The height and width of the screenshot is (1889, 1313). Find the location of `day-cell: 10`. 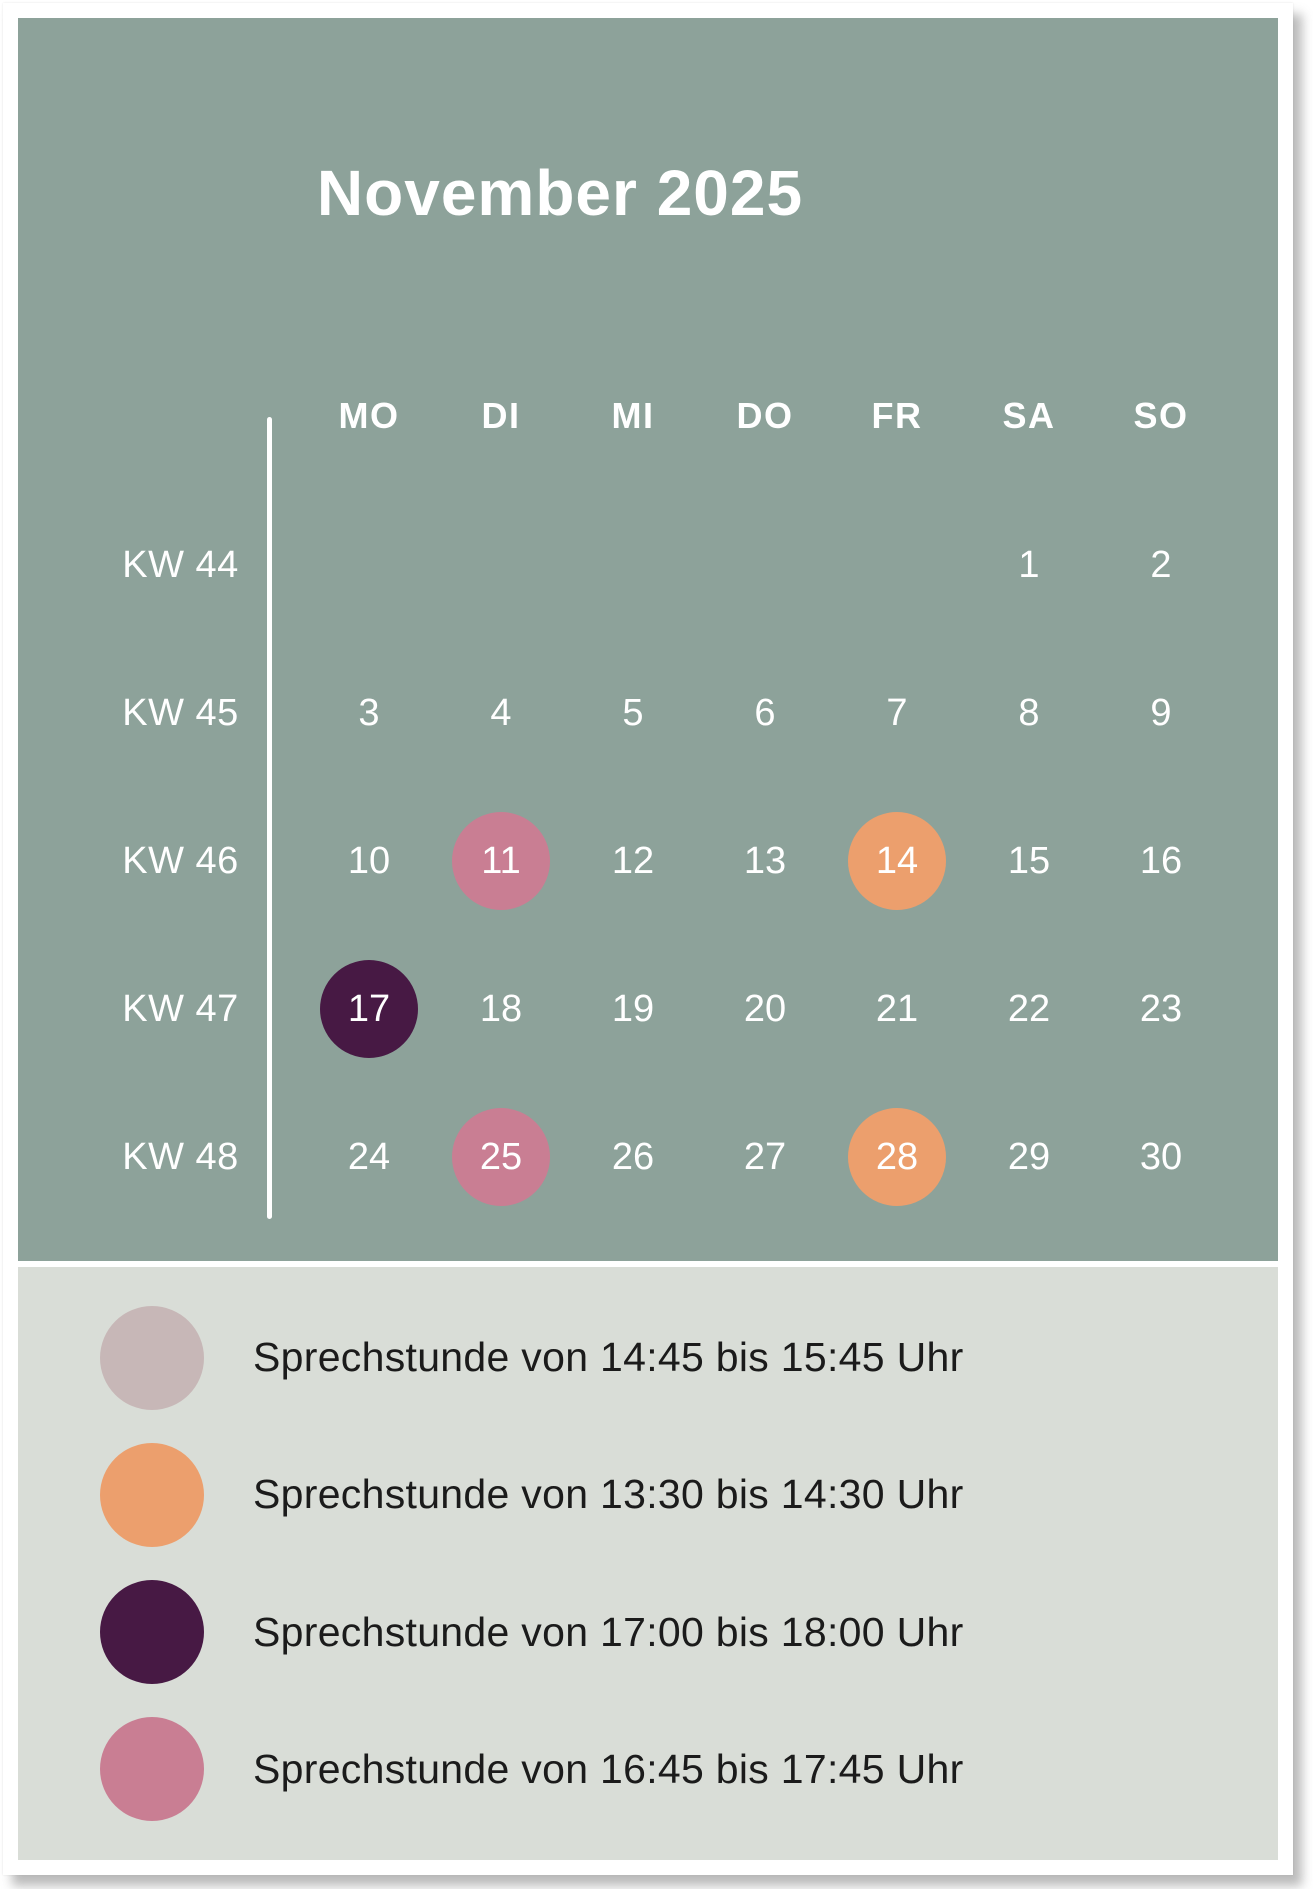

day-cell: 10 is located at coordinates (369, 860).